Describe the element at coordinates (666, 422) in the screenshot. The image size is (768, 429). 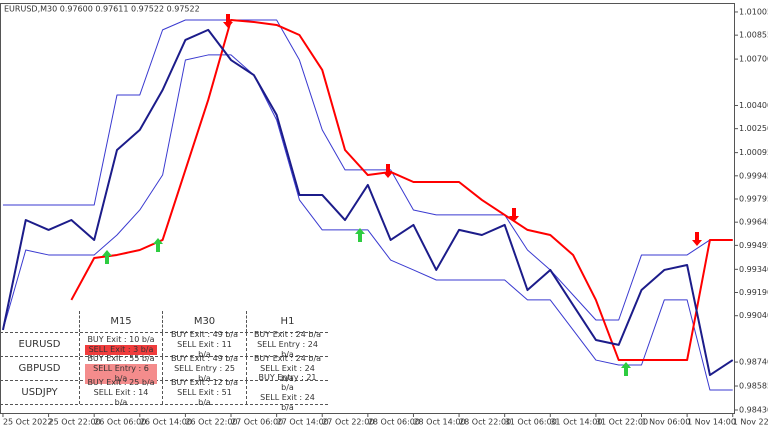
I see `x-tick-label: 1 Nov 06:00` at that location.